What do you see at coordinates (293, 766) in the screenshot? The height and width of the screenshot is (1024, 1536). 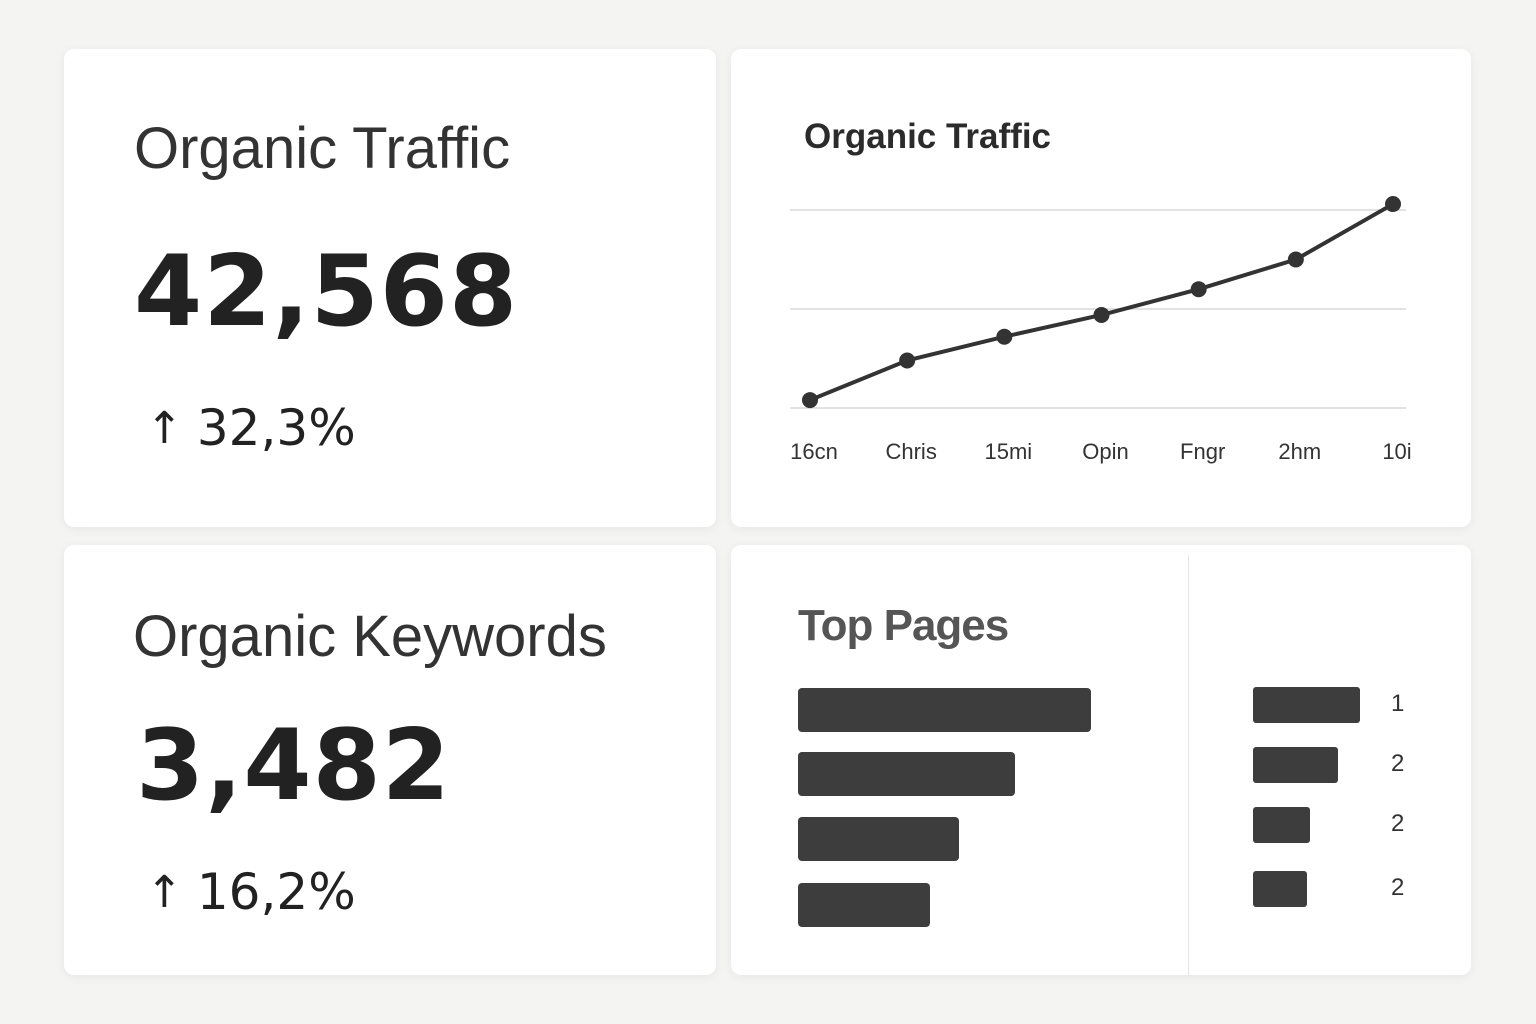 I see `metric-value: 3,482` at bounding box center [293, 766].